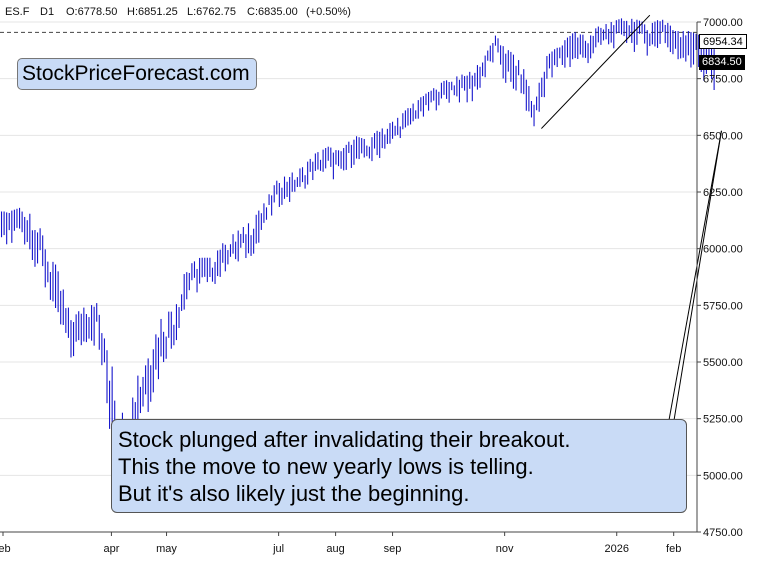  Describe the element at coordinates (294, 493) in the screenshot. I see `annotation-line-3: But it's also likely just the beginning.` at that location.